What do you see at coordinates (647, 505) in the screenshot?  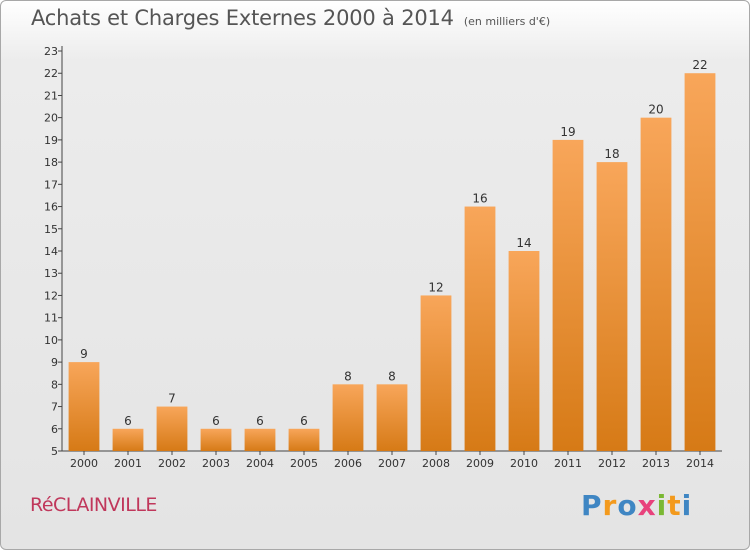 I see `logo-letter: x` at bounding box center [647, 505].